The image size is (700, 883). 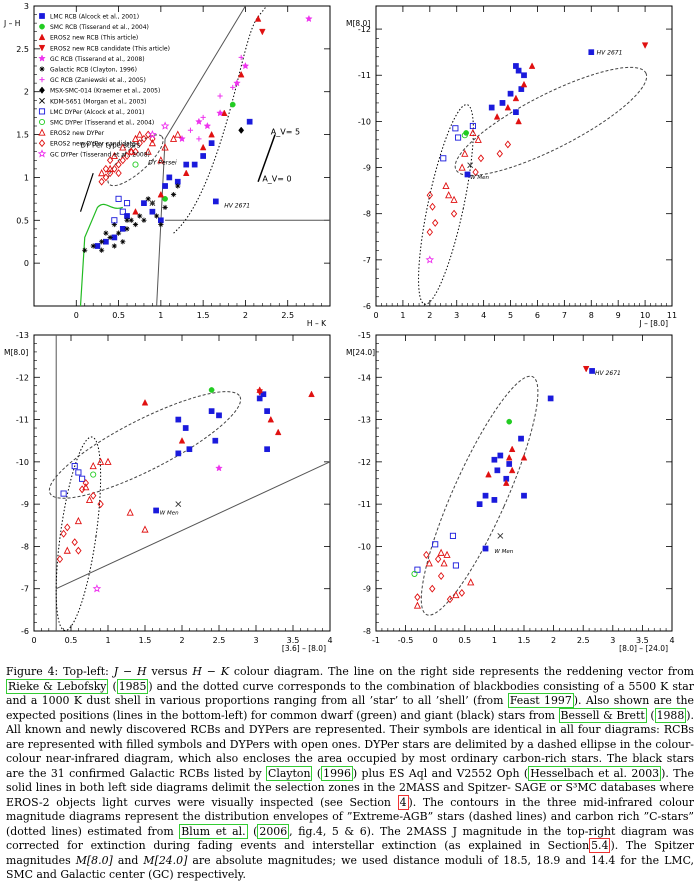 I want to click on citation-link: Hesselbach et al. 2003, so click(x=595, y=773).